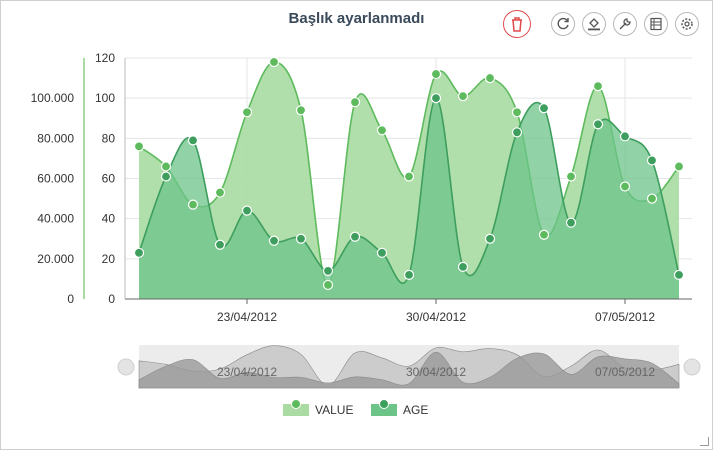  What do you see at coordinates (70, 299) in the screenshot?
I see `y-tick-label-left: 0` at bounding box center [70, 299].